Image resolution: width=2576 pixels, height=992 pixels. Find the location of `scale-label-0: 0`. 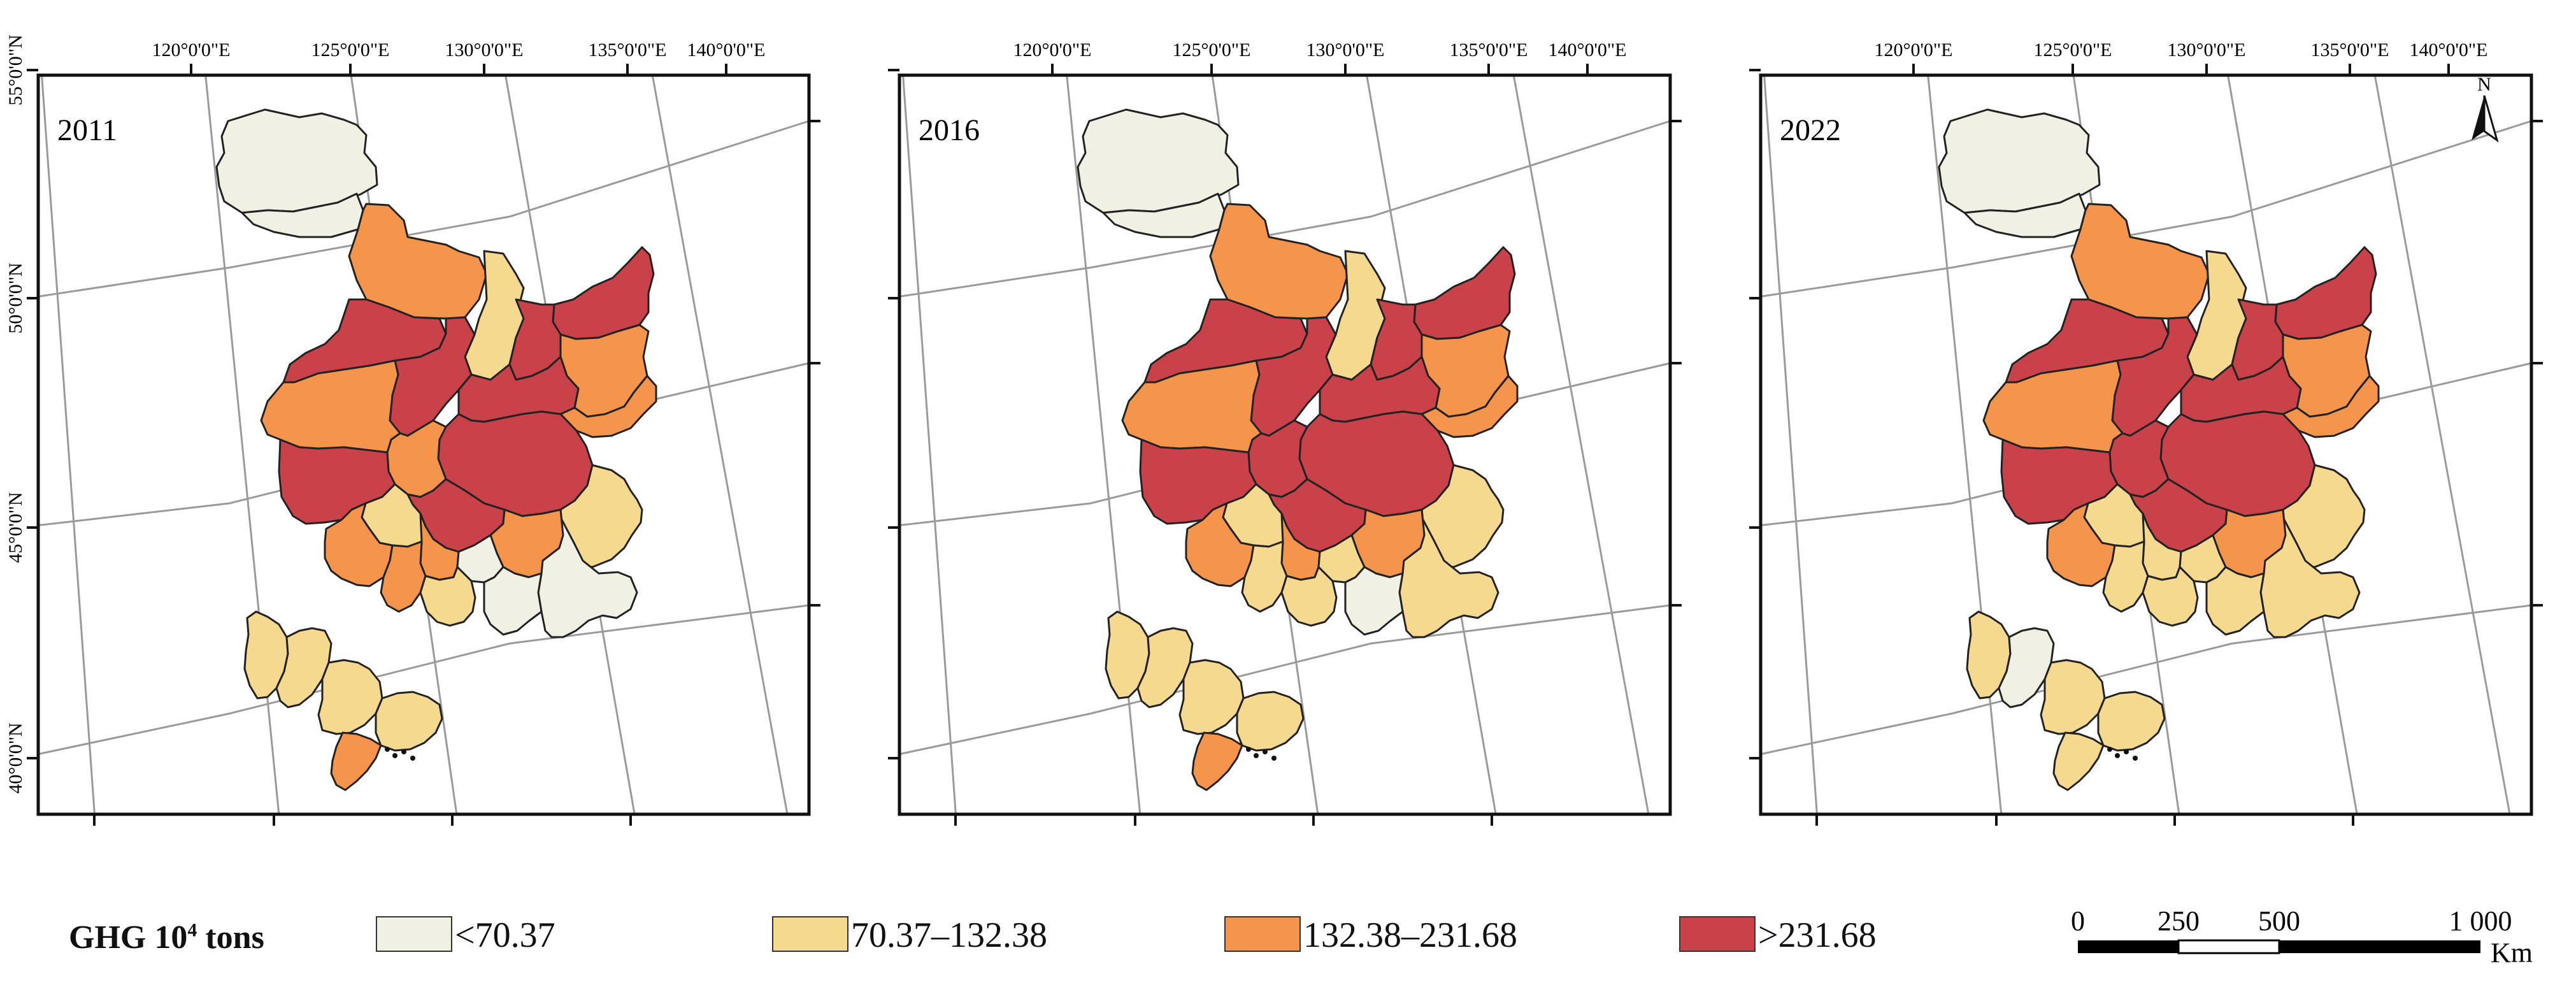

scale-label-0: 0 is located at coordinates (2078, 921).